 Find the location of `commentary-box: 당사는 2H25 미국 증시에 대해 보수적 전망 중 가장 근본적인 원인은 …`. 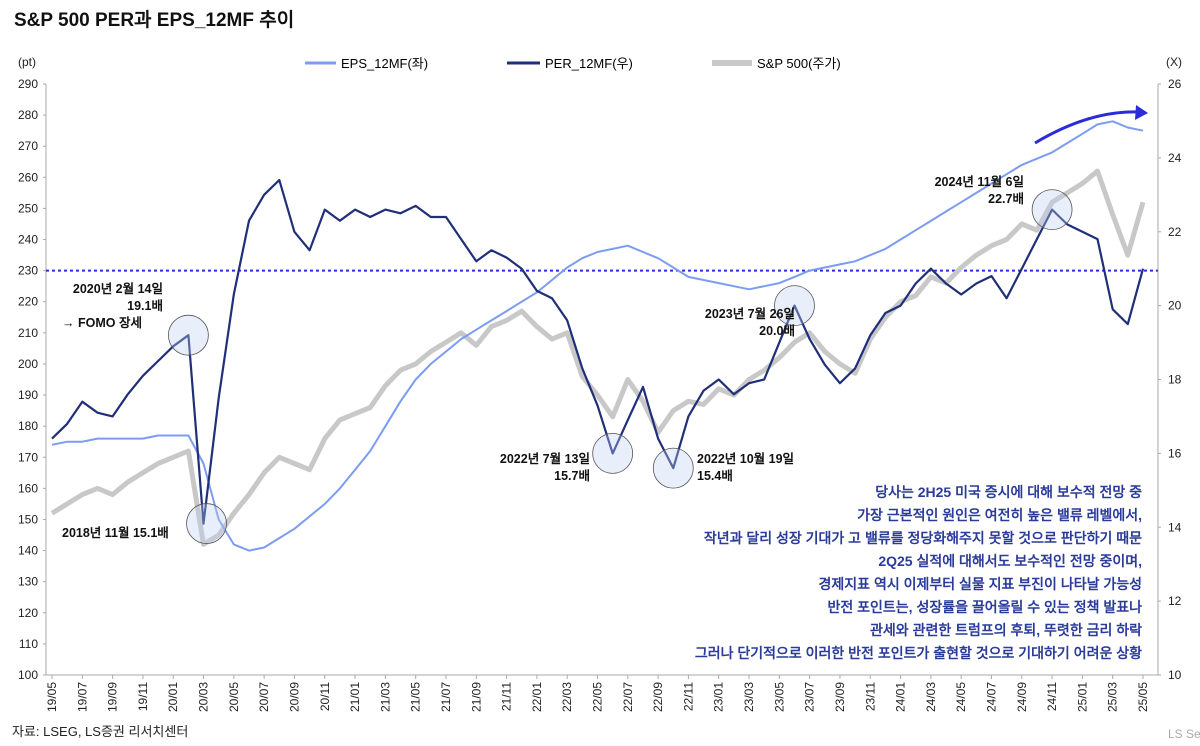

commentary-box: 당사는 2H25 미국 증시에 대해 보수적 전망 중 가장 근본적인 원인은 … is located at coordinates (918, 572).